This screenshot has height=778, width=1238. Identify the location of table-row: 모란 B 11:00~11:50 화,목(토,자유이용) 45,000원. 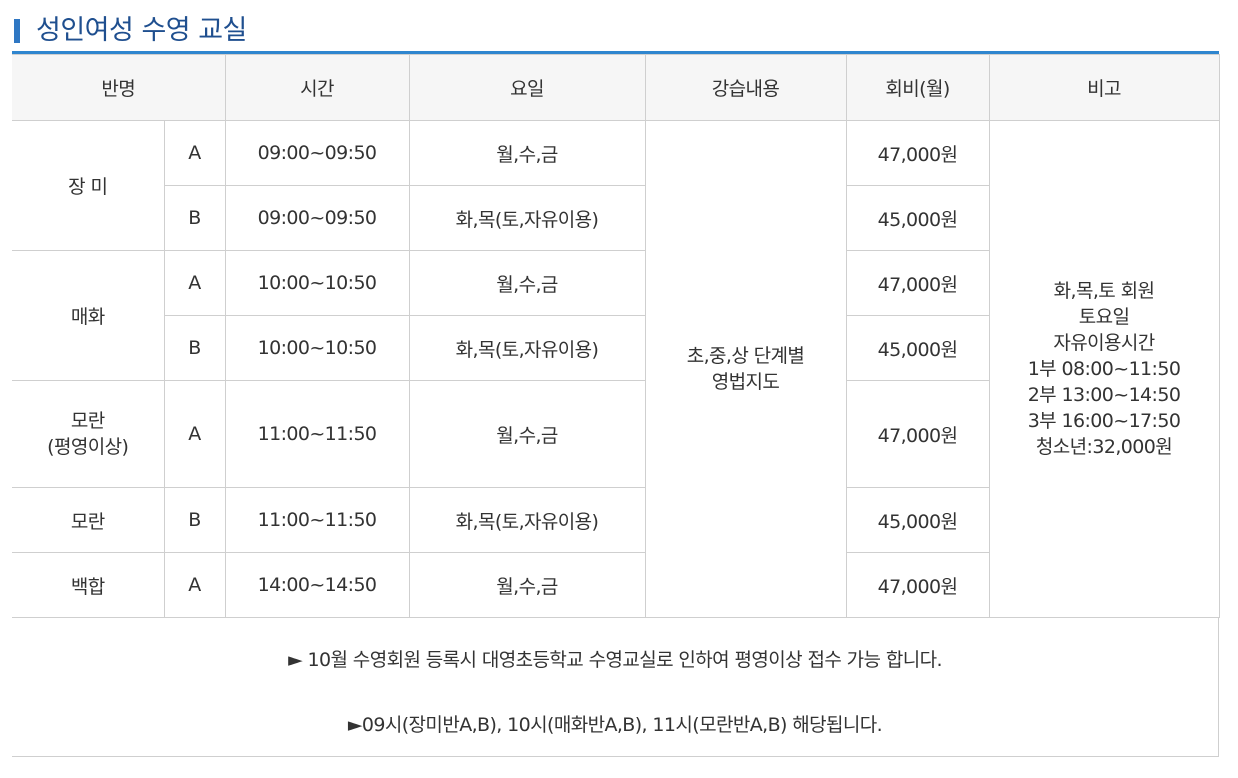
(615, 520).